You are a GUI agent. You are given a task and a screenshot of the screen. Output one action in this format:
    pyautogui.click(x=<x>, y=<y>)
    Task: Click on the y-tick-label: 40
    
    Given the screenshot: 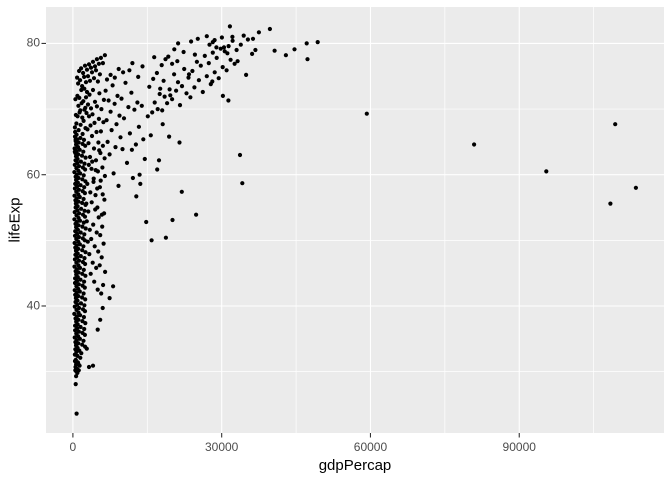 What is the action you would take?
    pyautogui.click(x=33, y=305)
    